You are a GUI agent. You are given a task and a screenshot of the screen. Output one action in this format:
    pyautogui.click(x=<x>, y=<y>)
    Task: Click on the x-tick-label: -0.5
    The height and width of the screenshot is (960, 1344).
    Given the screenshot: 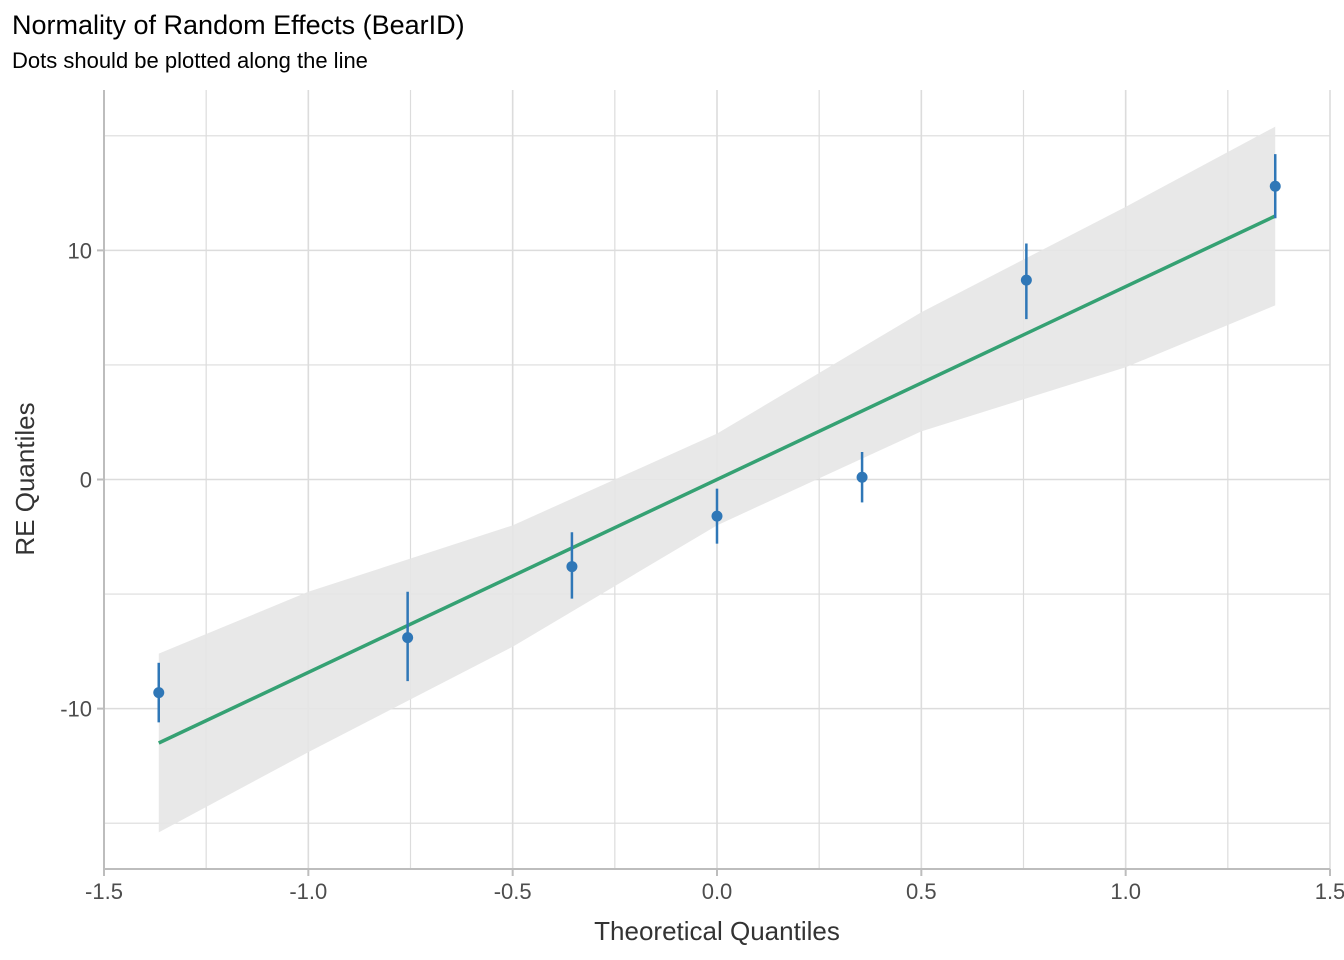 What is the action you would take?
    pyautogui.click(x=513, y=891)
    